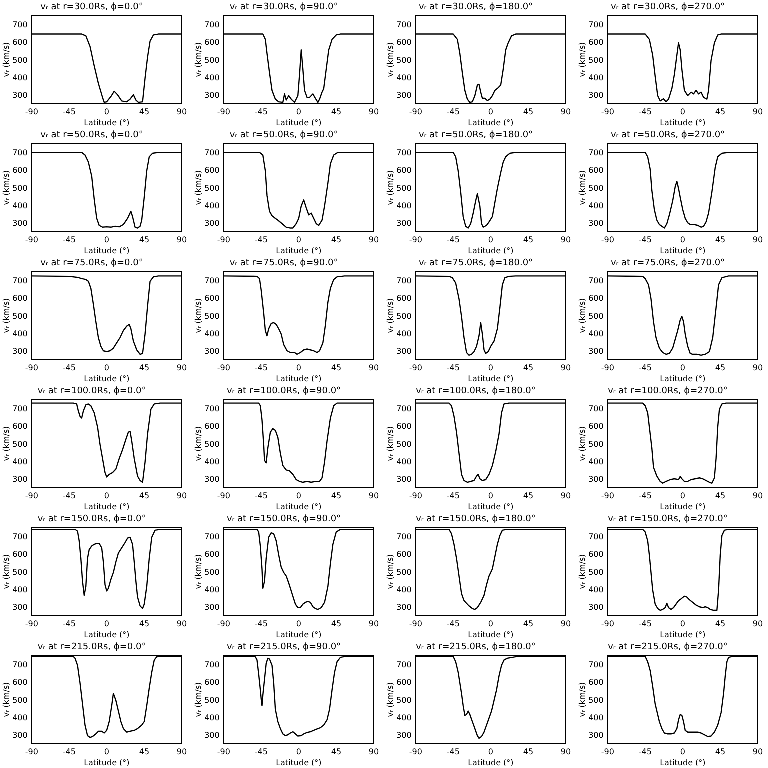 This screenshot has width=768, height=768. Describe the element at coordinates (284, 7) in the screenshot. I see `chart-title: vᵣ at r=30.0Rs, ϕ=90.0°` at that location.